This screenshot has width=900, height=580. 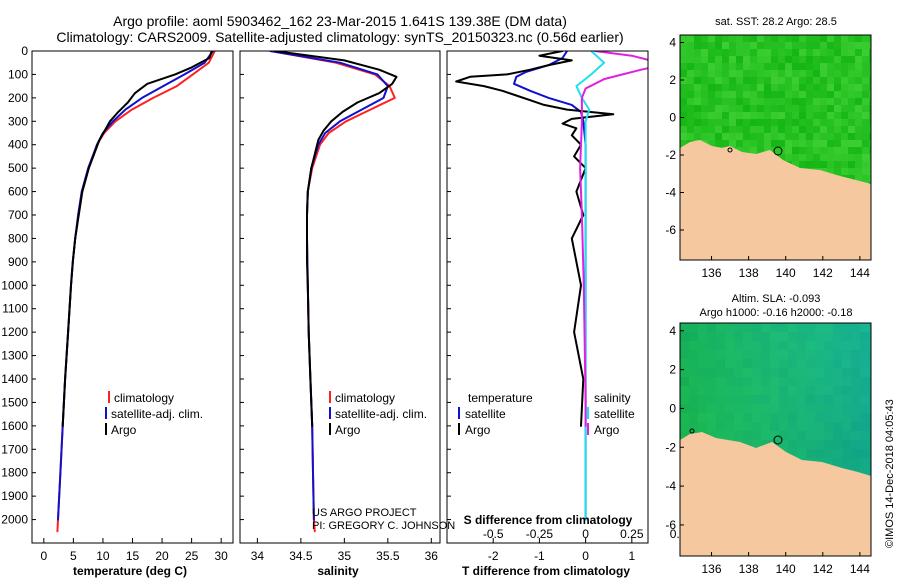 I want to click on difference-top-xlabel: S difference from climatology, so click(x=548, y=520).